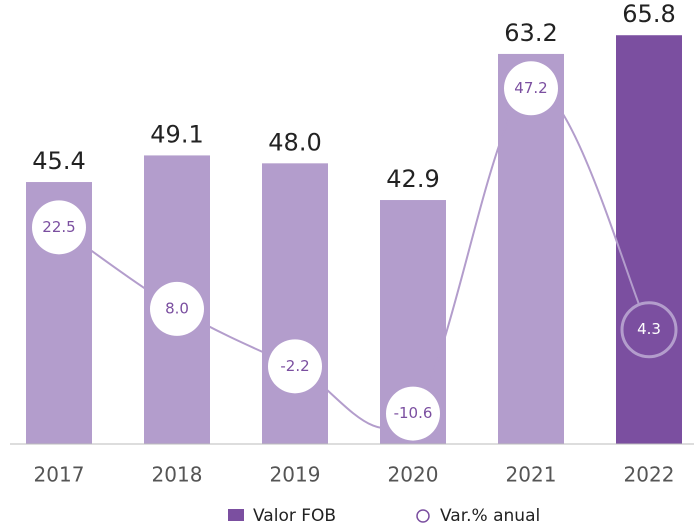 This screenshot has height=528, width=694. I want to click on point-label: 47.2, so click(530, 88).